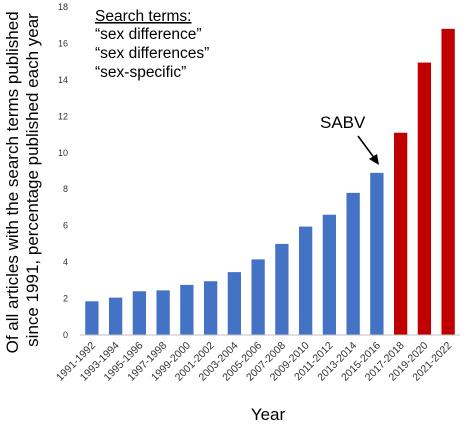  I want to click on bar-2005-2006, so click(258, 297).